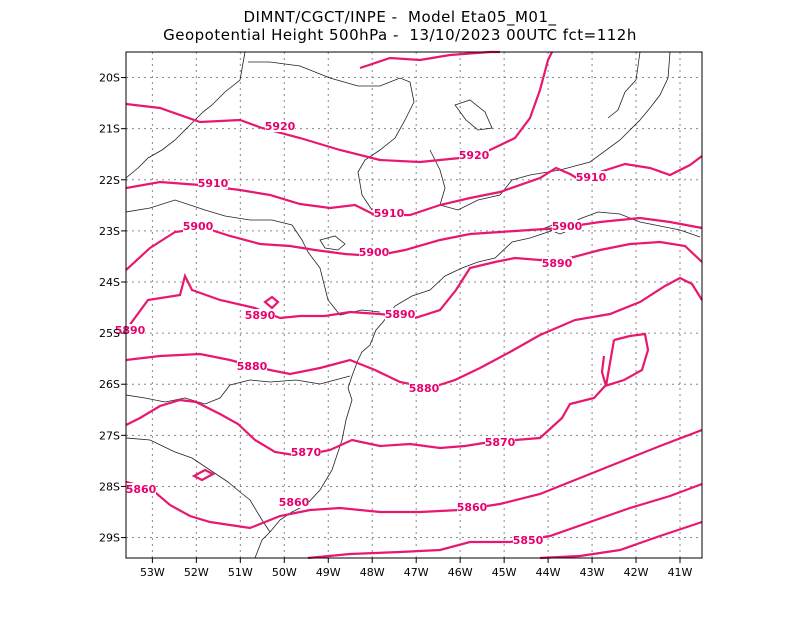  Describe the element at coordinates (680, 572) in the screenshot. I see `lon-tick-label: 41W` at that location.